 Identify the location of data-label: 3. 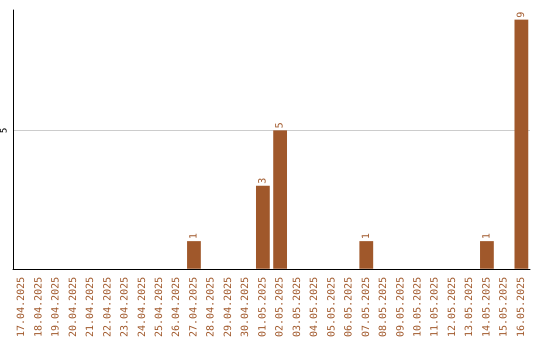
(262, 181).